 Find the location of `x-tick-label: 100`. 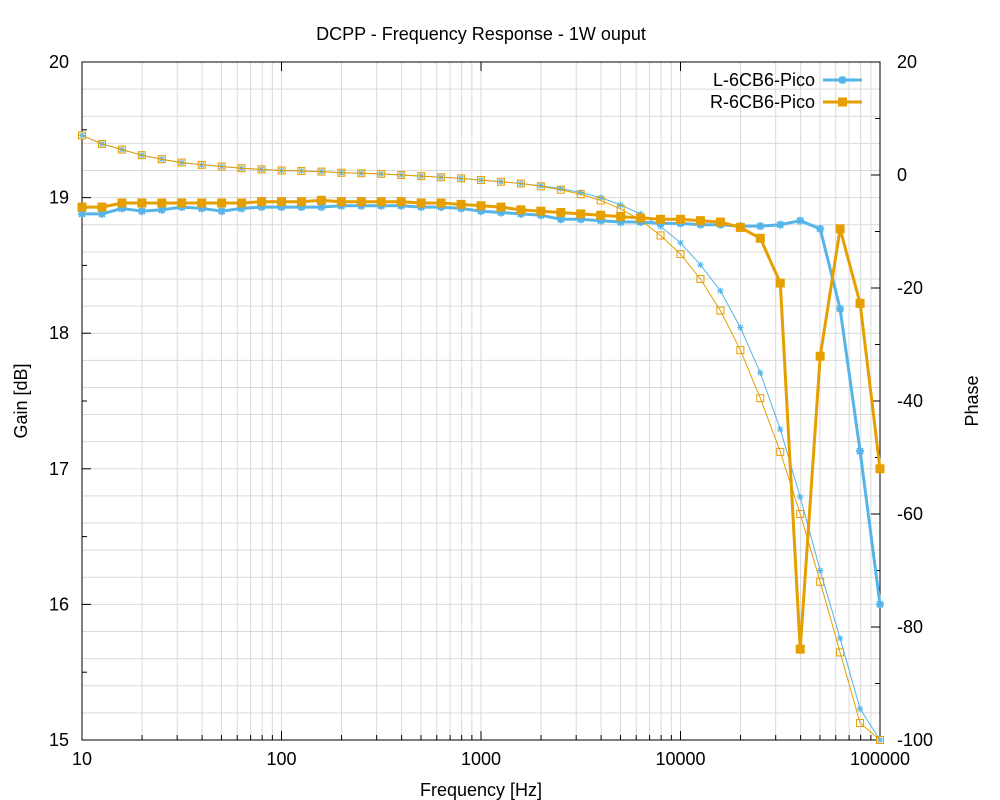

x-tick-label: 100 is located at coordinates (281, 759).